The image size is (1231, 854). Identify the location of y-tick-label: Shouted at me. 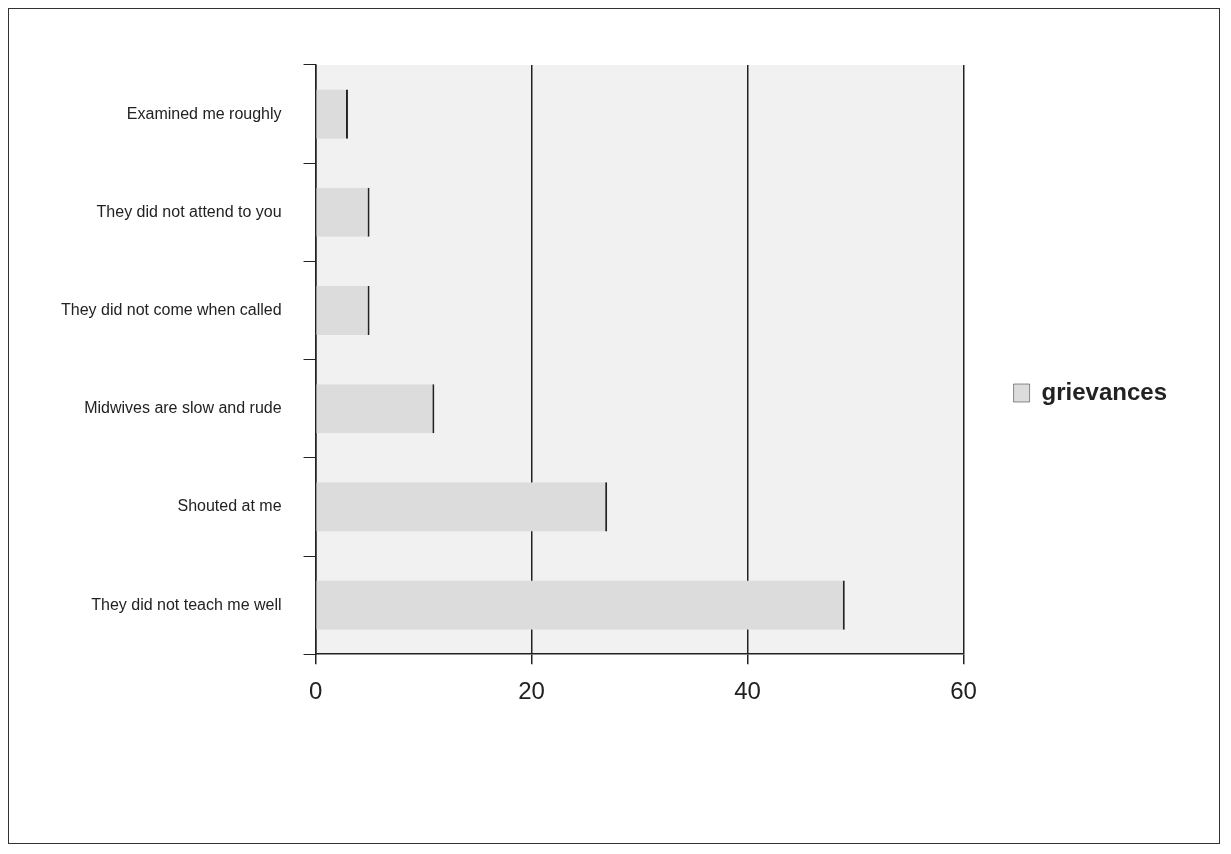
(229, 506).